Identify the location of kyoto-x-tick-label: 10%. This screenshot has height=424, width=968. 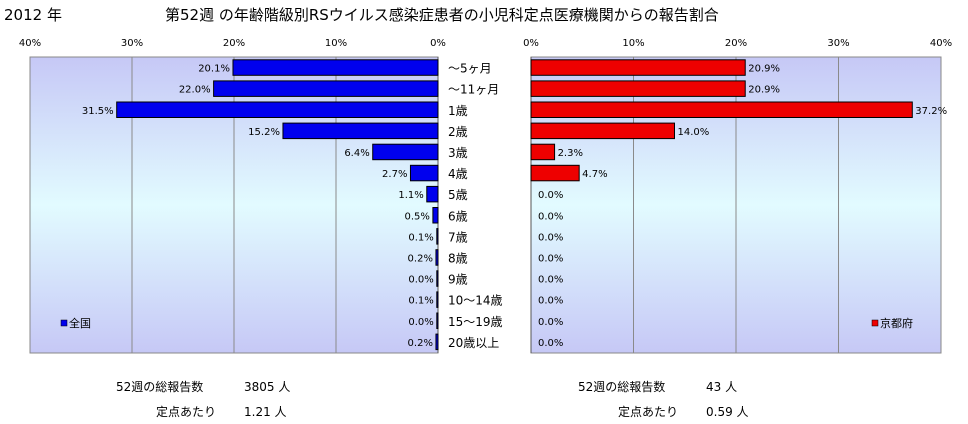
(633, 43).